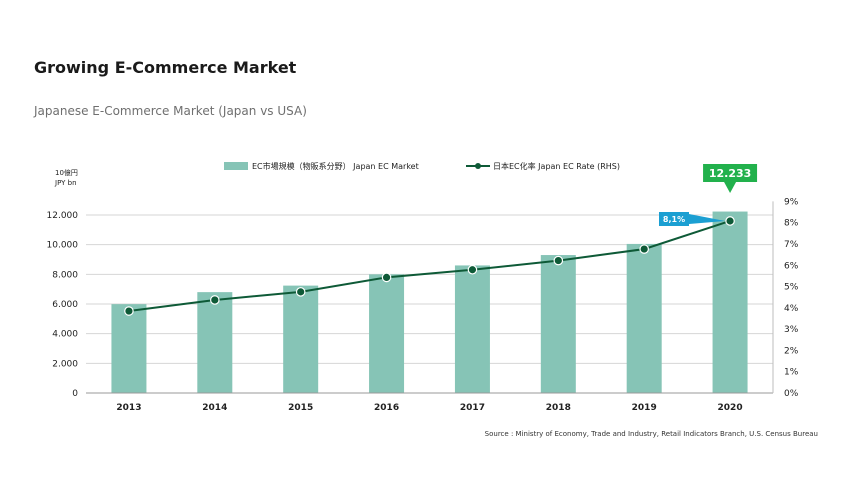 Image resolution: width=850 pixels, height=500 pixels. I want to click on y-axis-unit-en: JPY bn, so click(65, 183).